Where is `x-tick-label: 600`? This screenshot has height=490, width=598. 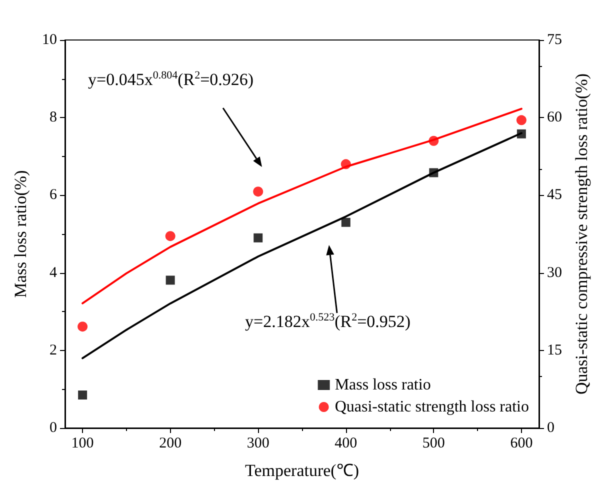
x-tick-label: 600 is located at coordinates (521, 444).